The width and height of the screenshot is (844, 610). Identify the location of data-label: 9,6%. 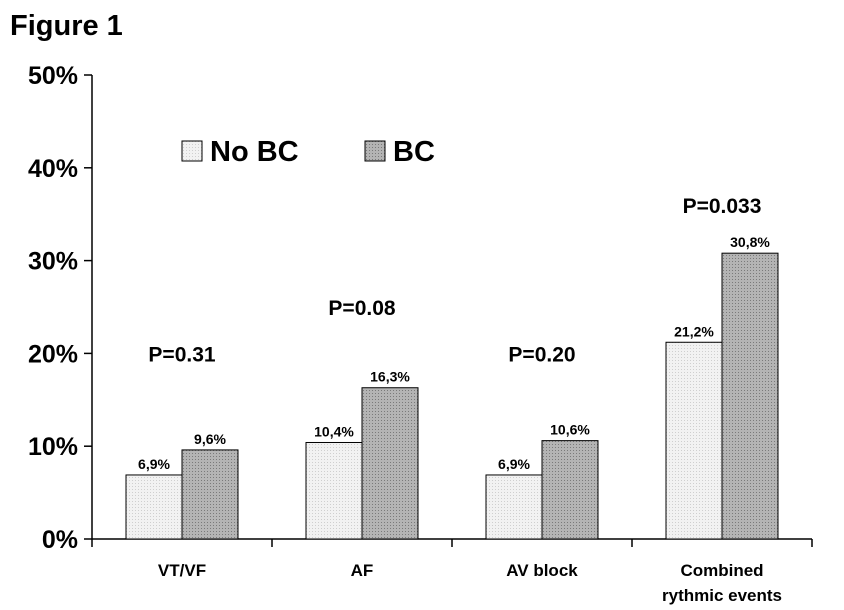
(210, 439).